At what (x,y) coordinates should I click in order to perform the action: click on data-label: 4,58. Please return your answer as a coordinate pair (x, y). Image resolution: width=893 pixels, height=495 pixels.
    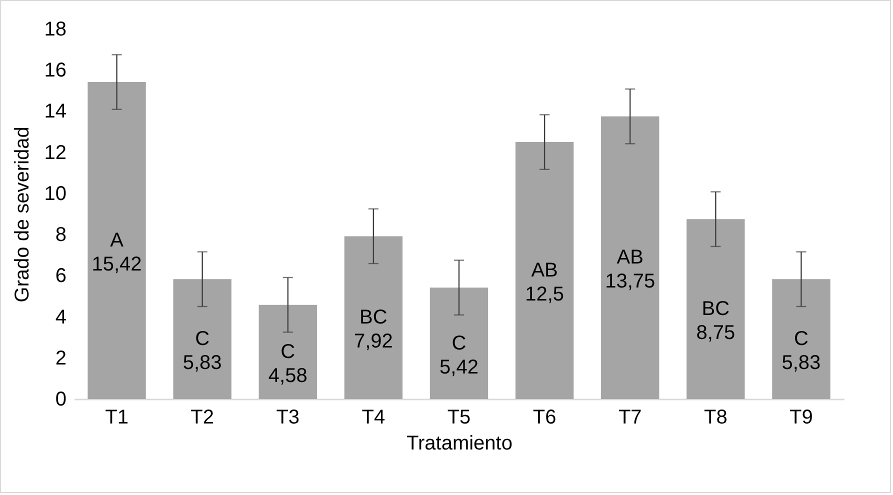
    Looking at the image, I should click on (288, 375).